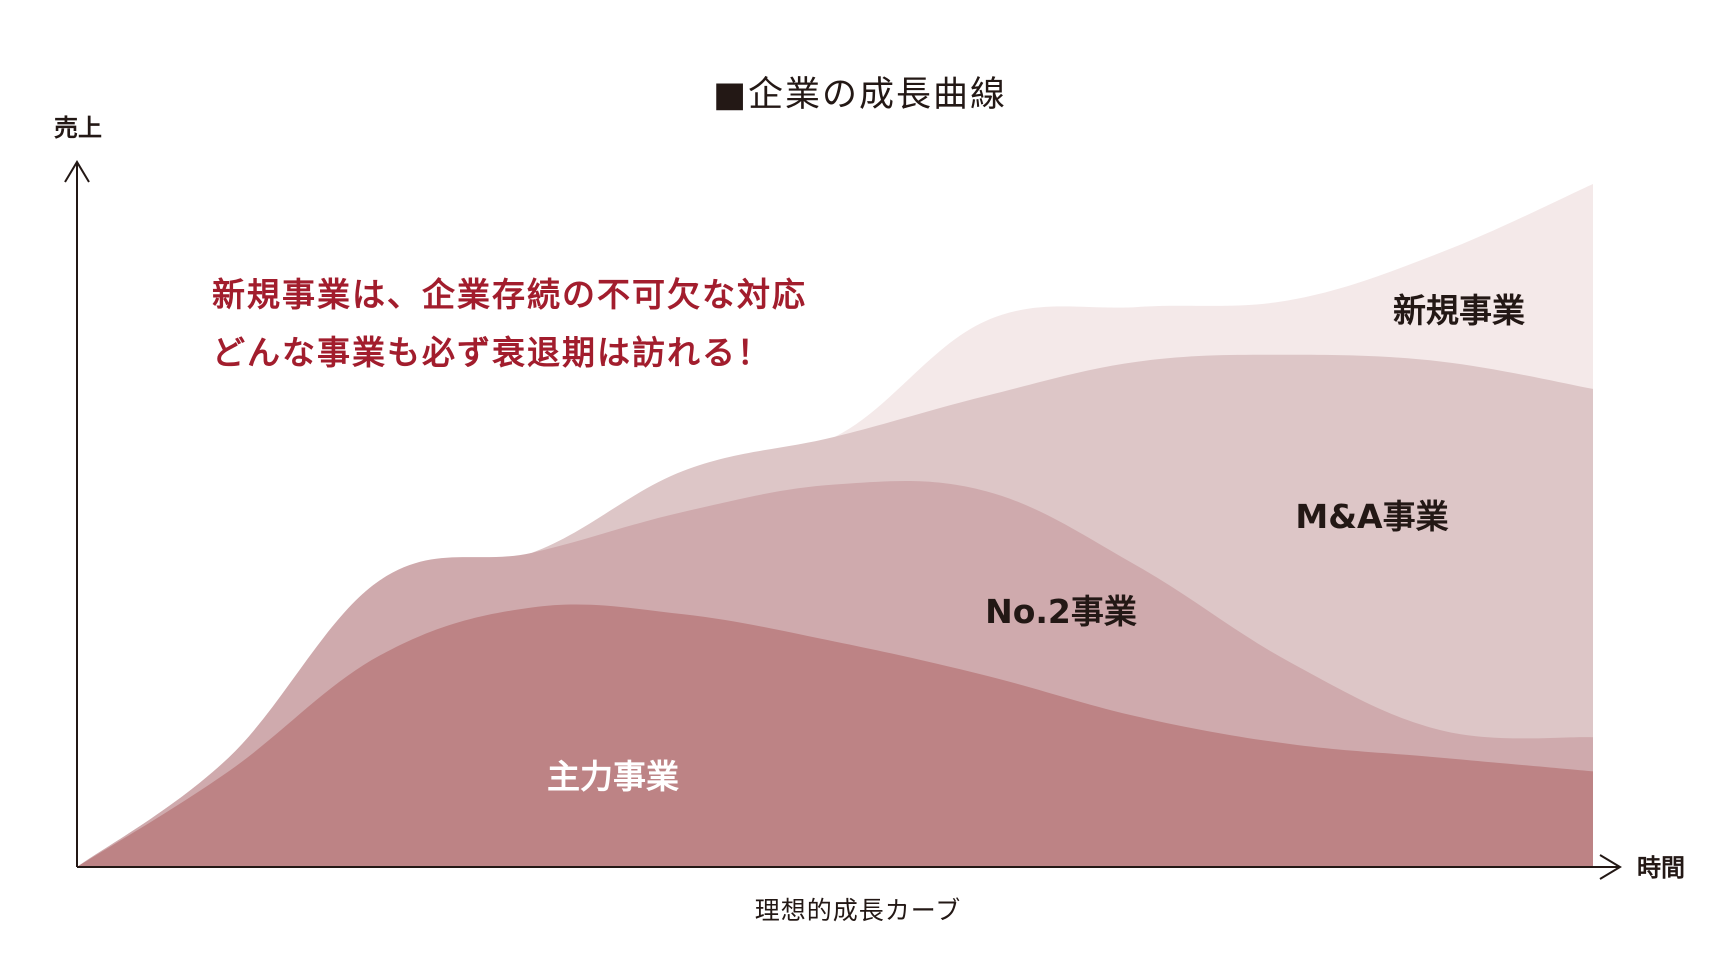 Image resolution: width=1720 pixels, height=960 pixels. Describe the element at coordinates (1610, 867) in the screenshot. I see `x-axis-arrow` at that location.